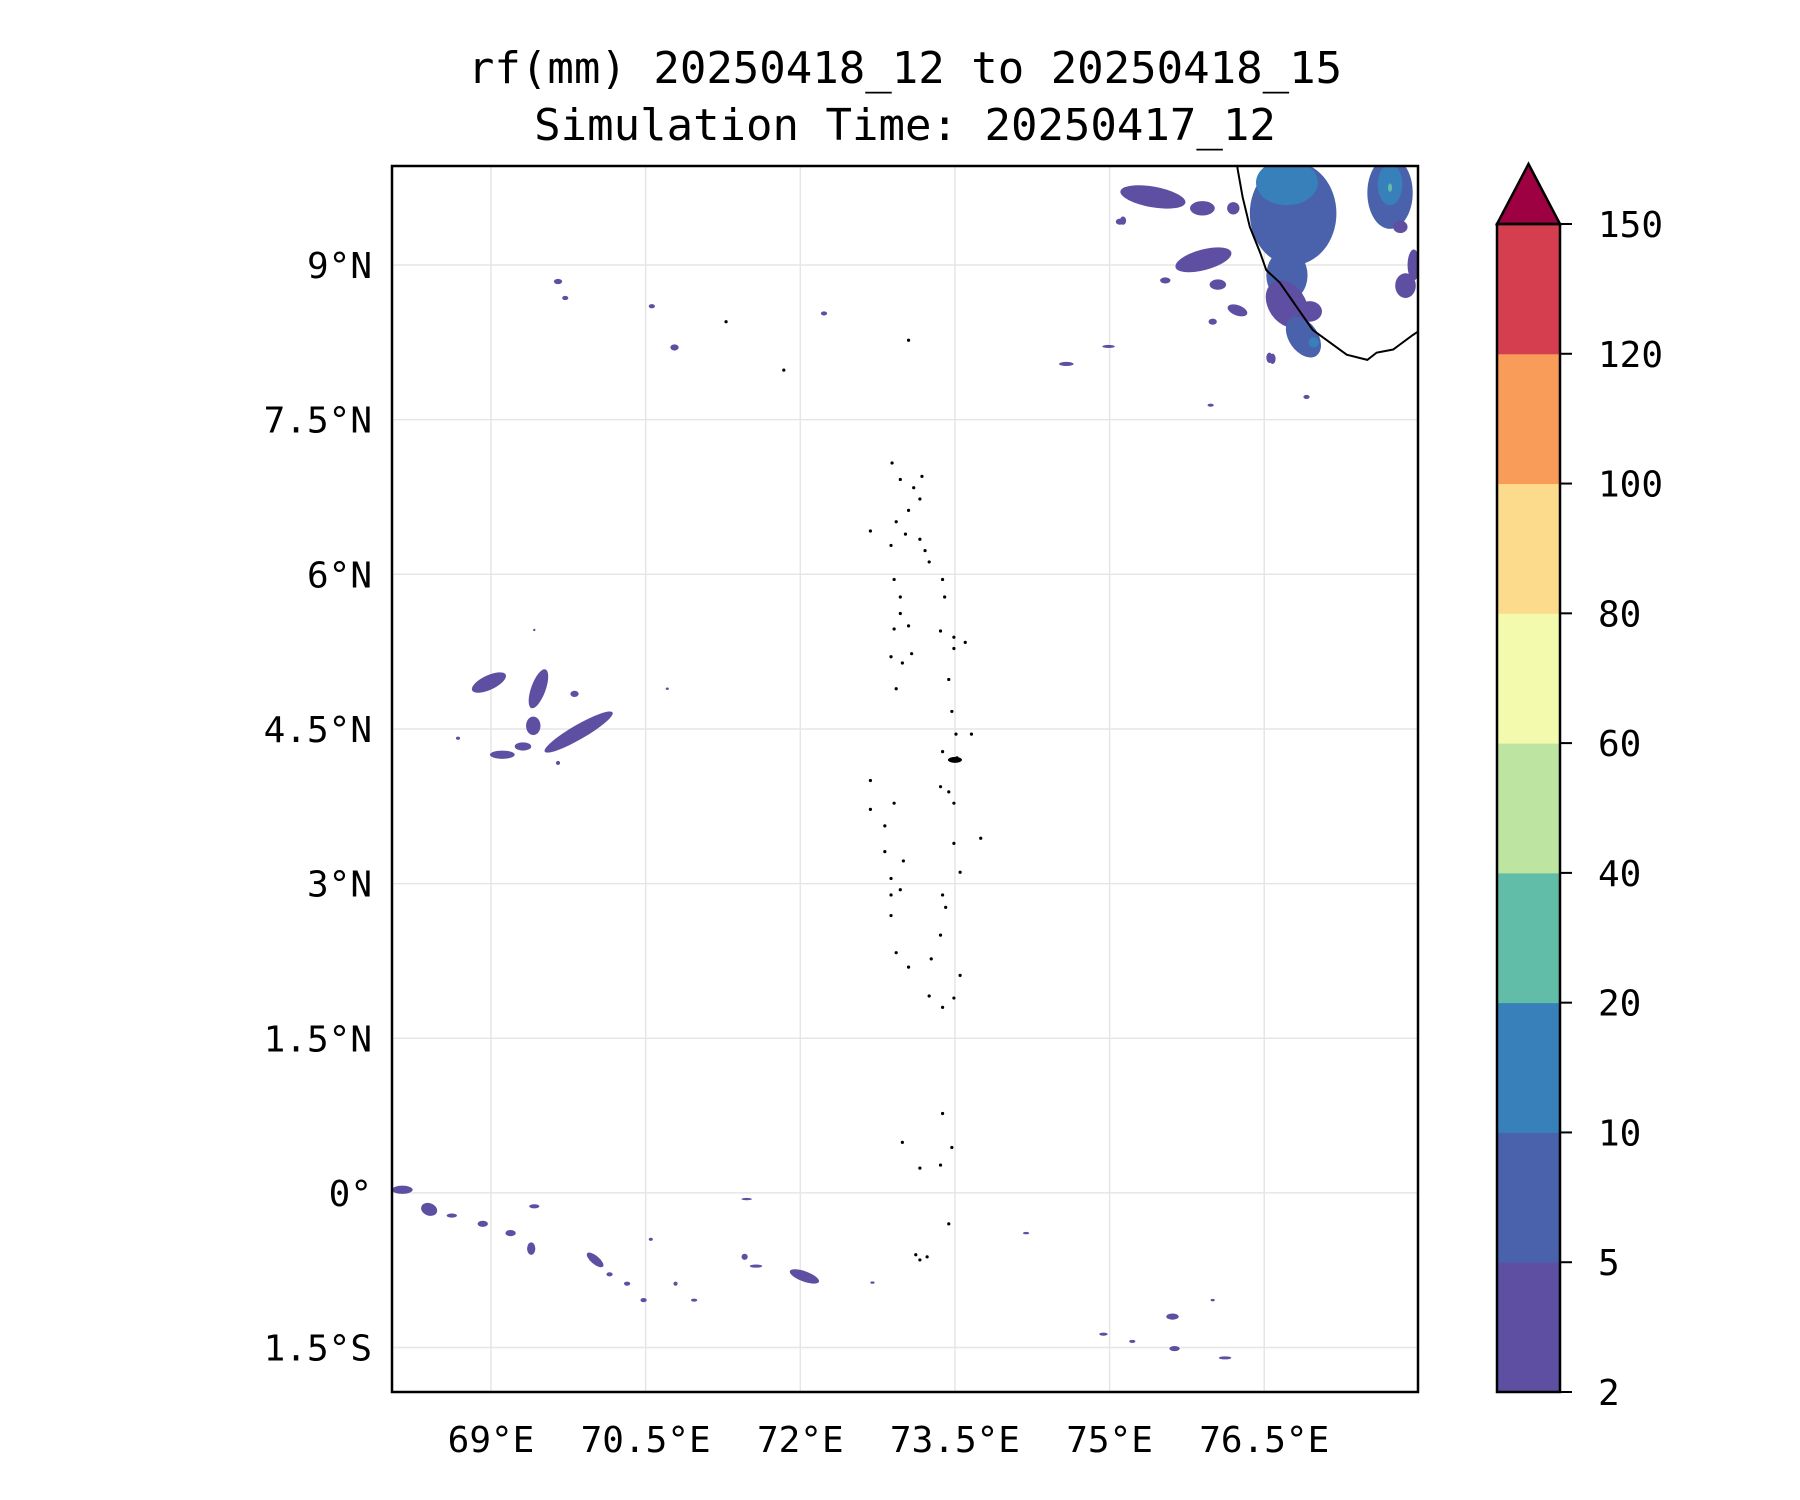 The height and width of the screenshot is (1500, 1800). What do you see at coordinates (339, 885) in the screenshot?
I see `y-tick-label: 3°N` at bounding box center [339, 885].